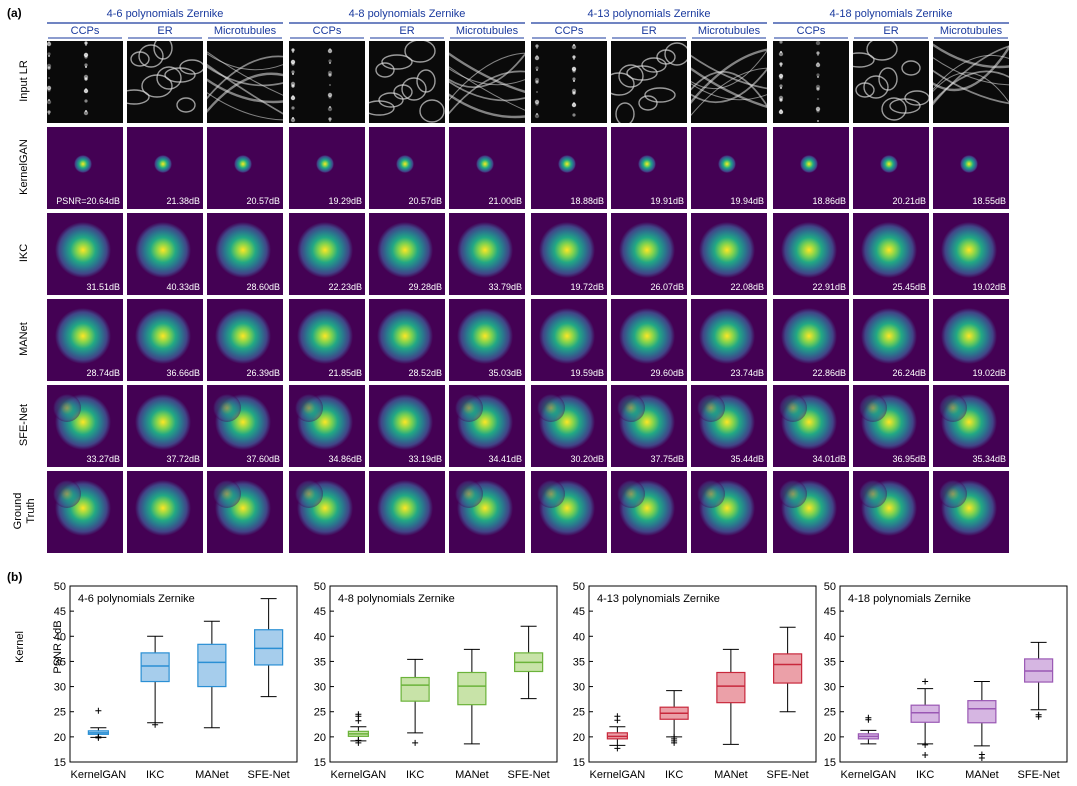  I want to click on psnr-label: 25.45dB, so click(909, 287).